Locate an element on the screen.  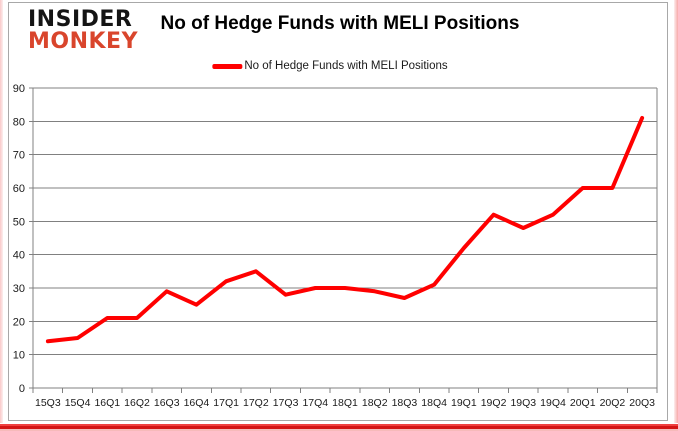
y-axis-label: 70 is located at coordinates (19, 156).